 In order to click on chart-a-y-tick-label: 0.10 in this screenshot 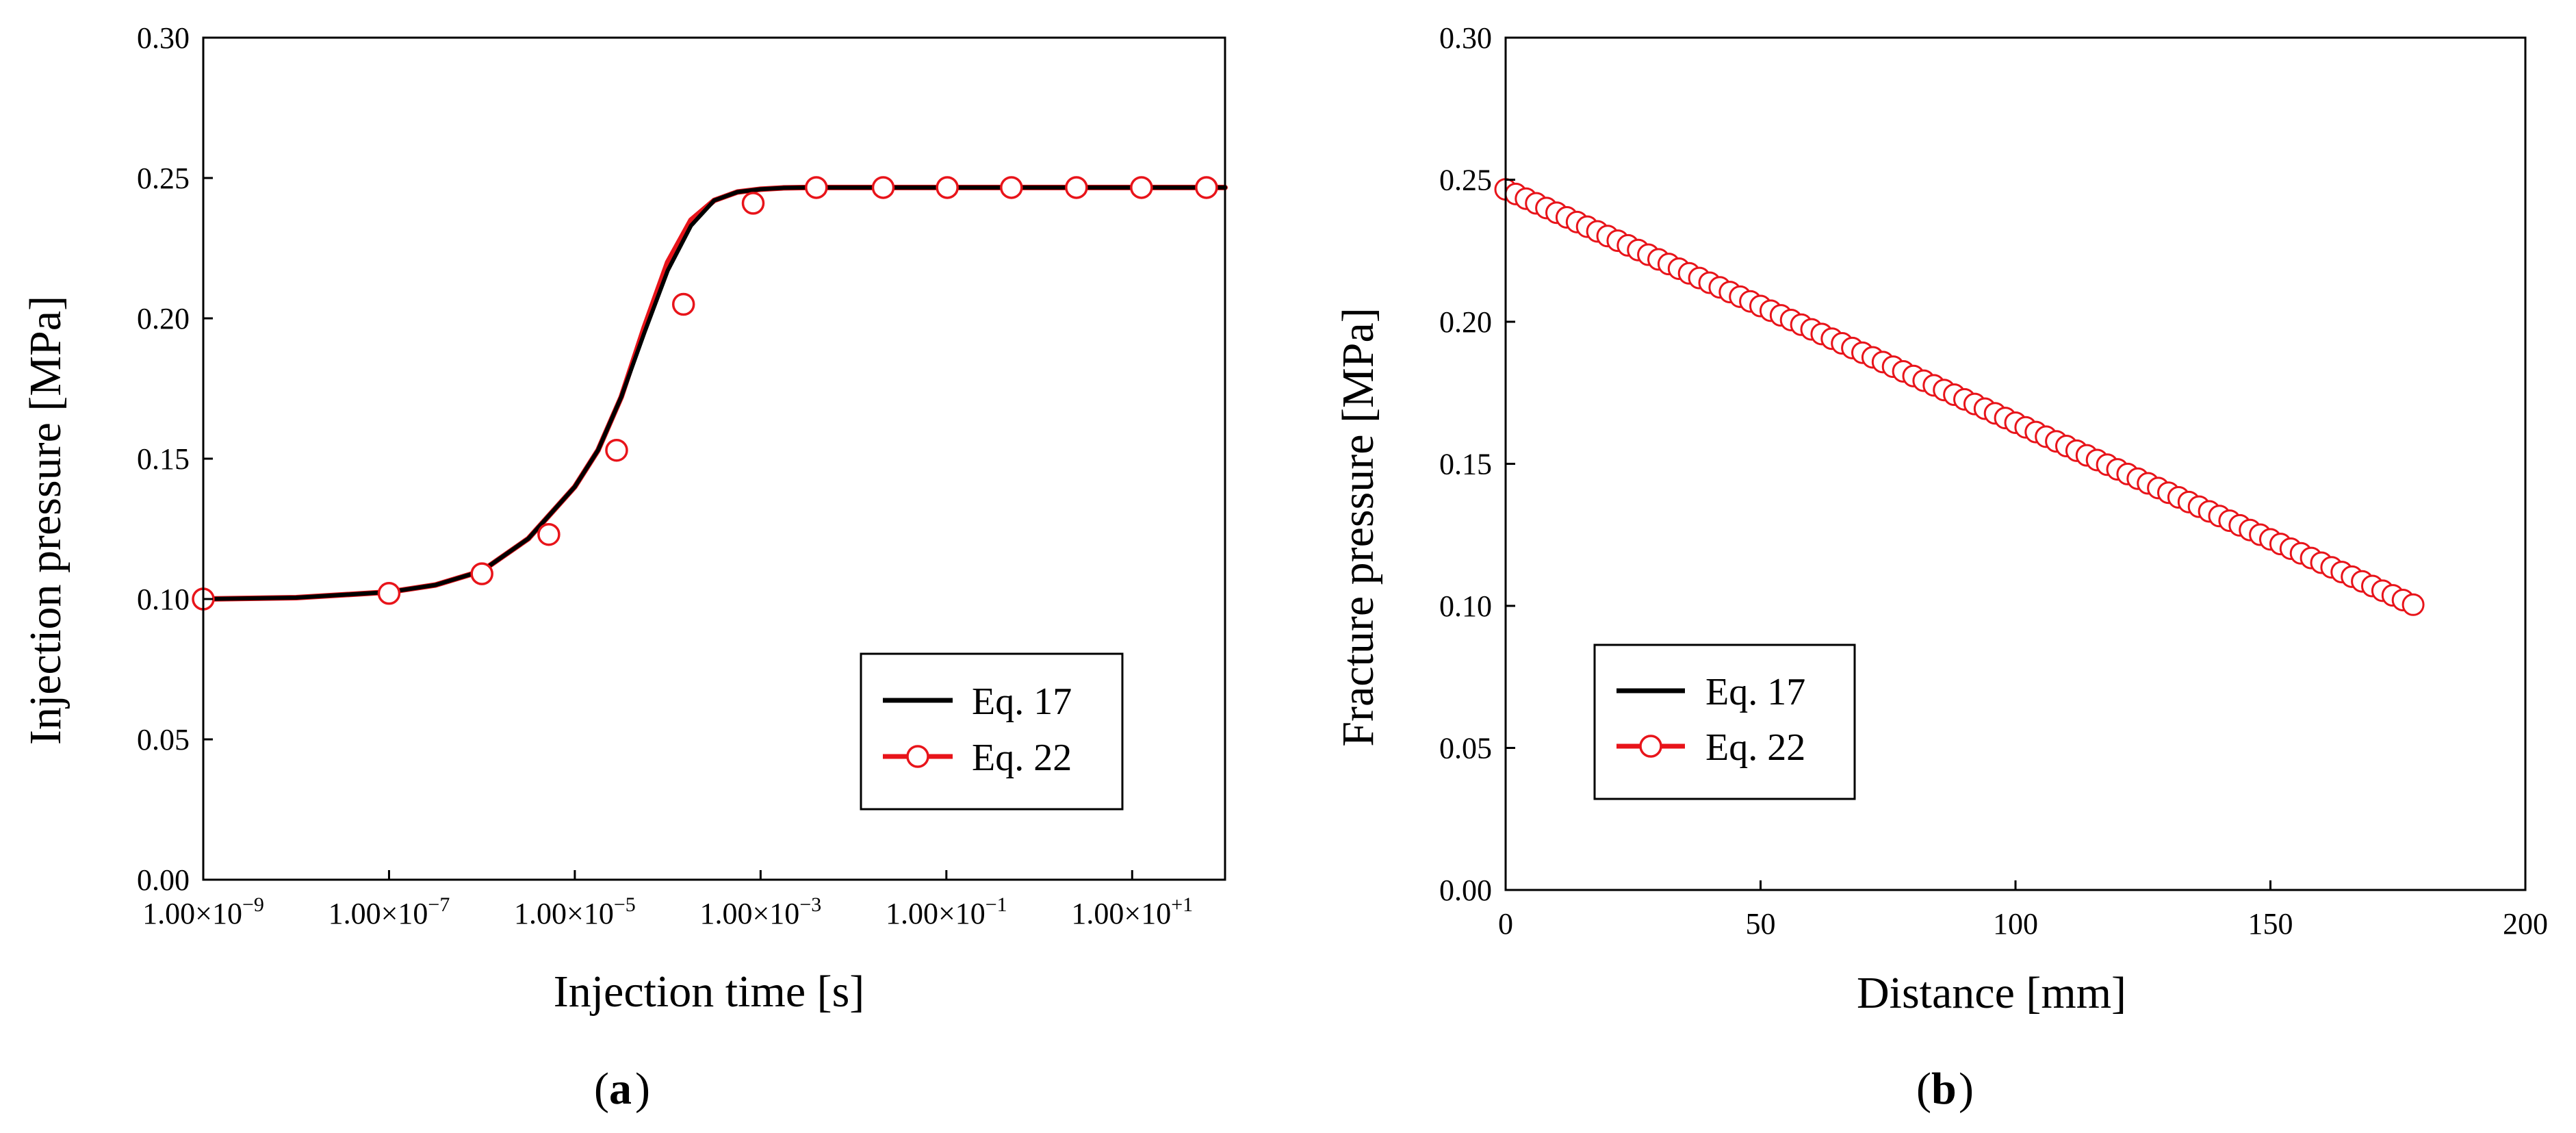, I will do `click(163, 599)`.